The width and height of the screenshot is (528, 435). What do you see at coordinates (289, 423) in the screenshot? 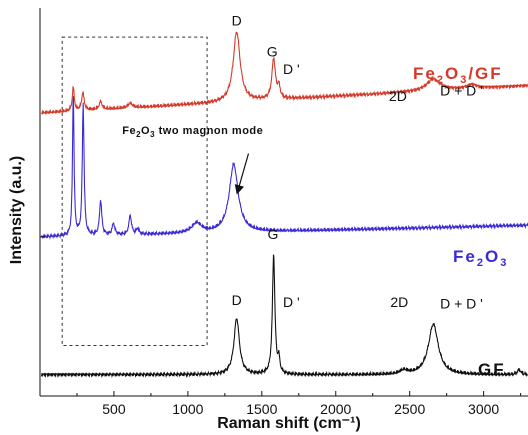
I see `x-axis-label: Raman shift (cm⁻¹)` at bounding box center [289, 423].